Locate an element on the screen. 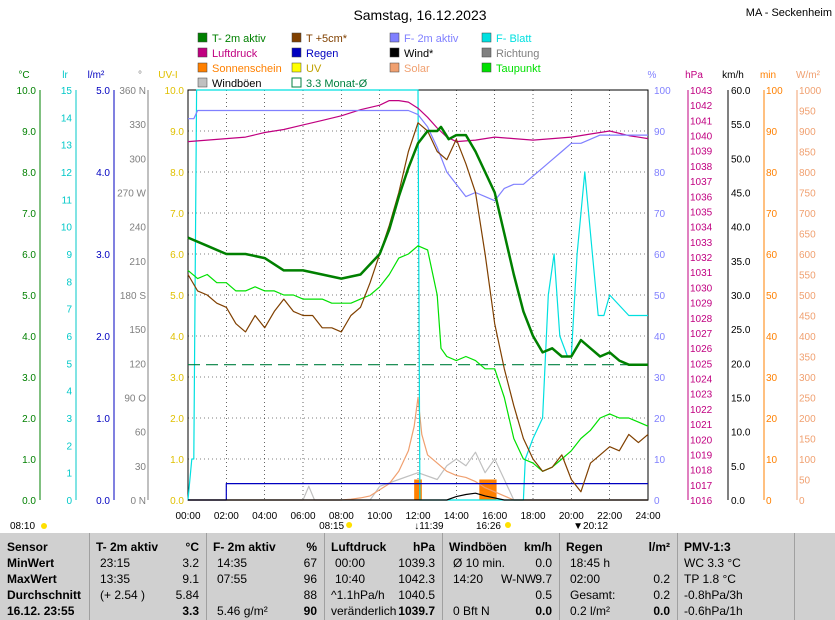 Image resolution: width=835 pixels, height=620 pixels. hum-max-time: 07:55 is located at coordinates (232, 579).